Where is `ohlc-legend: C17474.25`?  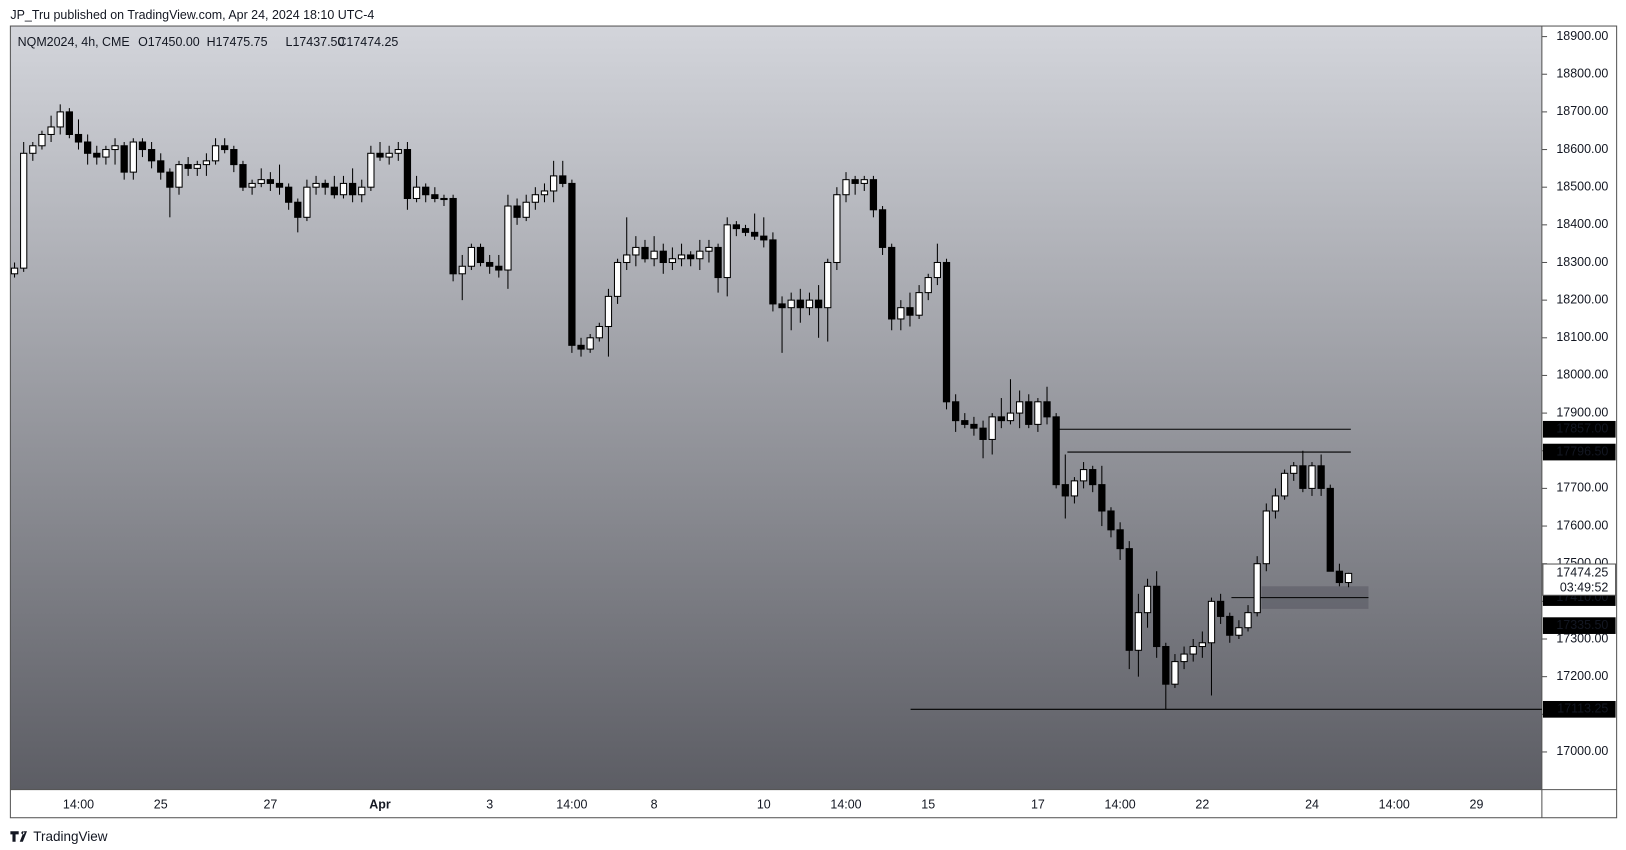 ohlc-legend: C17474.25 is located at coordinates (367, 42).